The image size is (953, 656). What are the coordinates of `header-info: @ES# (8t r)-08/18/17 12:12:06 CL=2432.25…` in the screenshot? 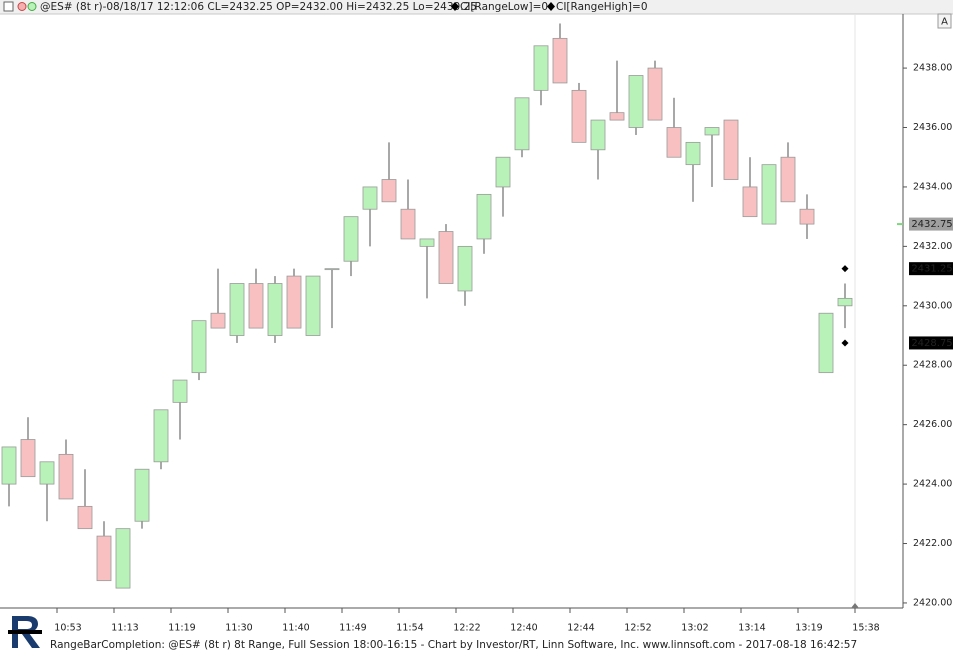 It's located at (258, 7).